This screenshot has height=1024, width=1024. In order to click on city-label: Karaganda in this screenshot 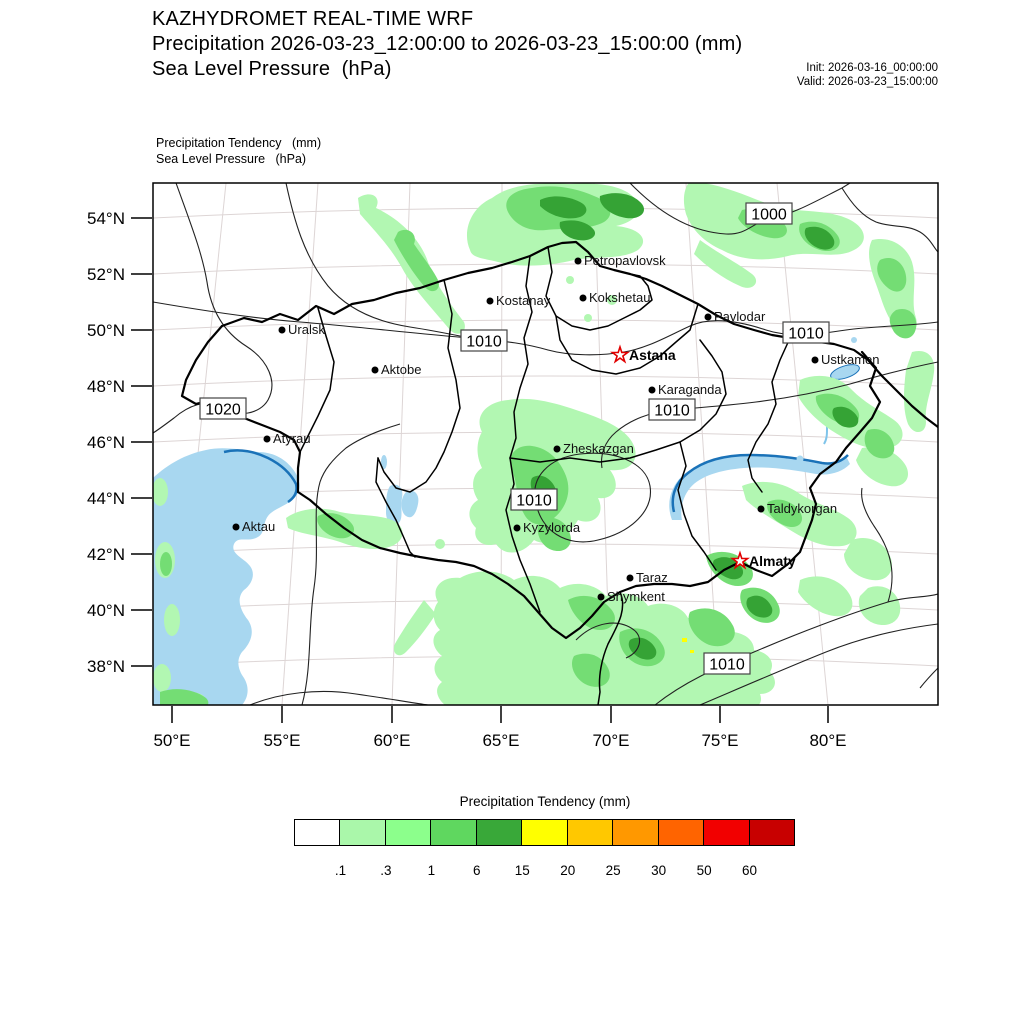, I will do `click(690, 389)`.